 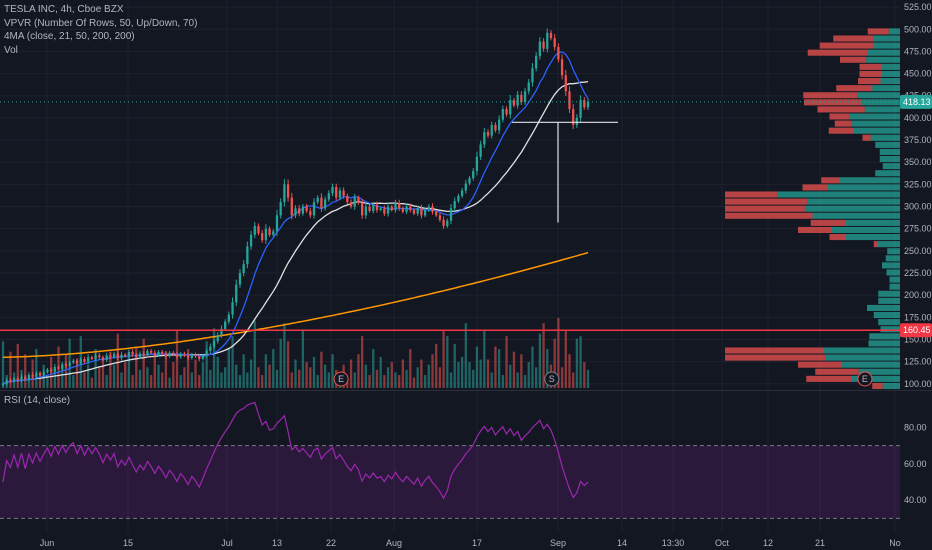 What do you see at coordinates (918, 51) in the screenshot?
I see `price-tick-label: 475.00` at bounding box center [918, 51].